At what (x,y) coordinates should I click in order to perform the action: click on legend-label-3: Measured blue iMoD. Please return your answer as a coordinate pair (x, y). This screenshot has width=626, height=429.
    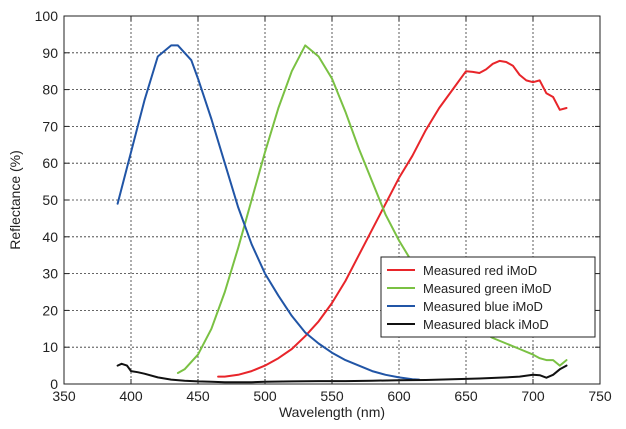
    Looking at the image, I should click on (483, 306).